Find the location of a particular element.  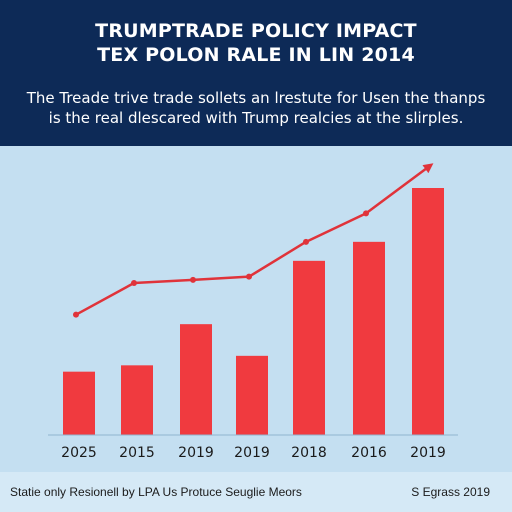

x-tick-label-1: 2025 is located at coordinates (79, 453).